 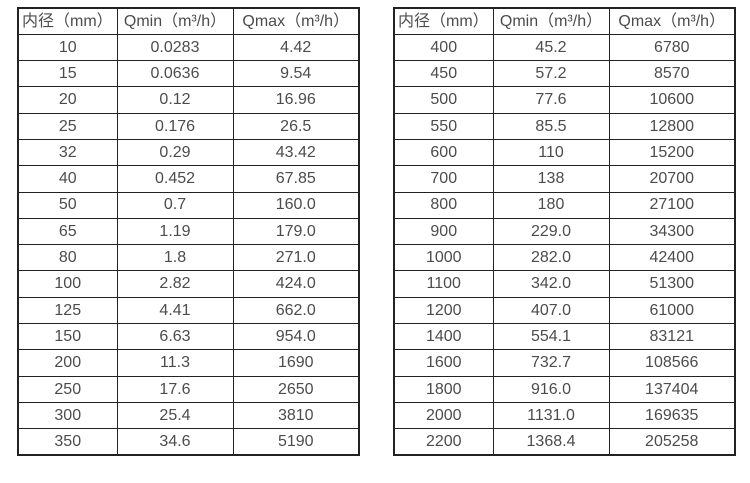 I want to click on table-cell: 662.0, so click(x=296, y=310).